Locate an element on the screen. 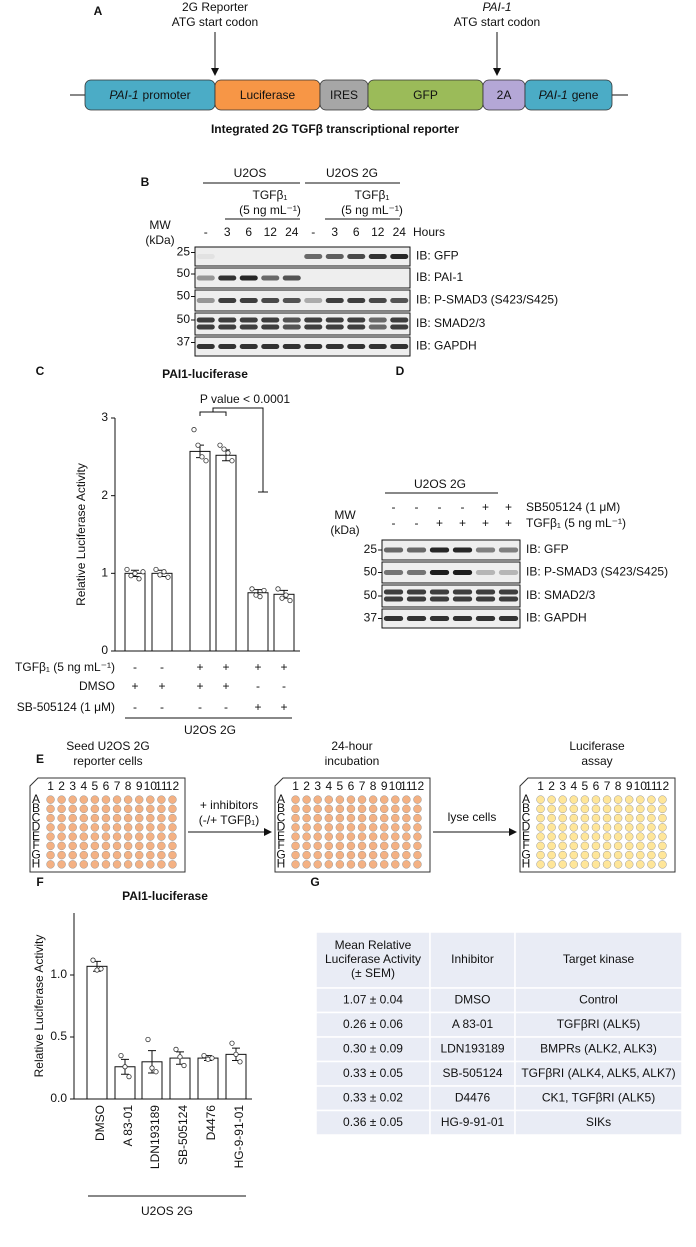  table-cell is located at coordinates (472, 960).